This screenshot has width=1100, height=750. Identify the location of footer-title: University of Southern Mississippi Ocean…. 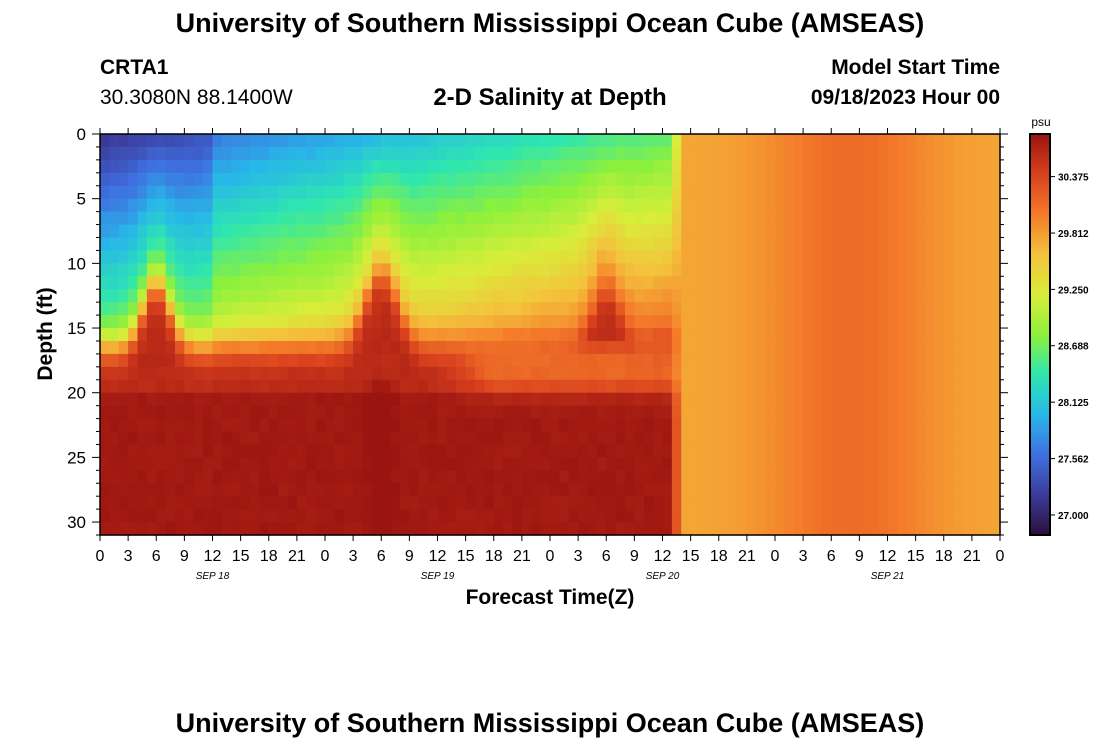
(550, 723).